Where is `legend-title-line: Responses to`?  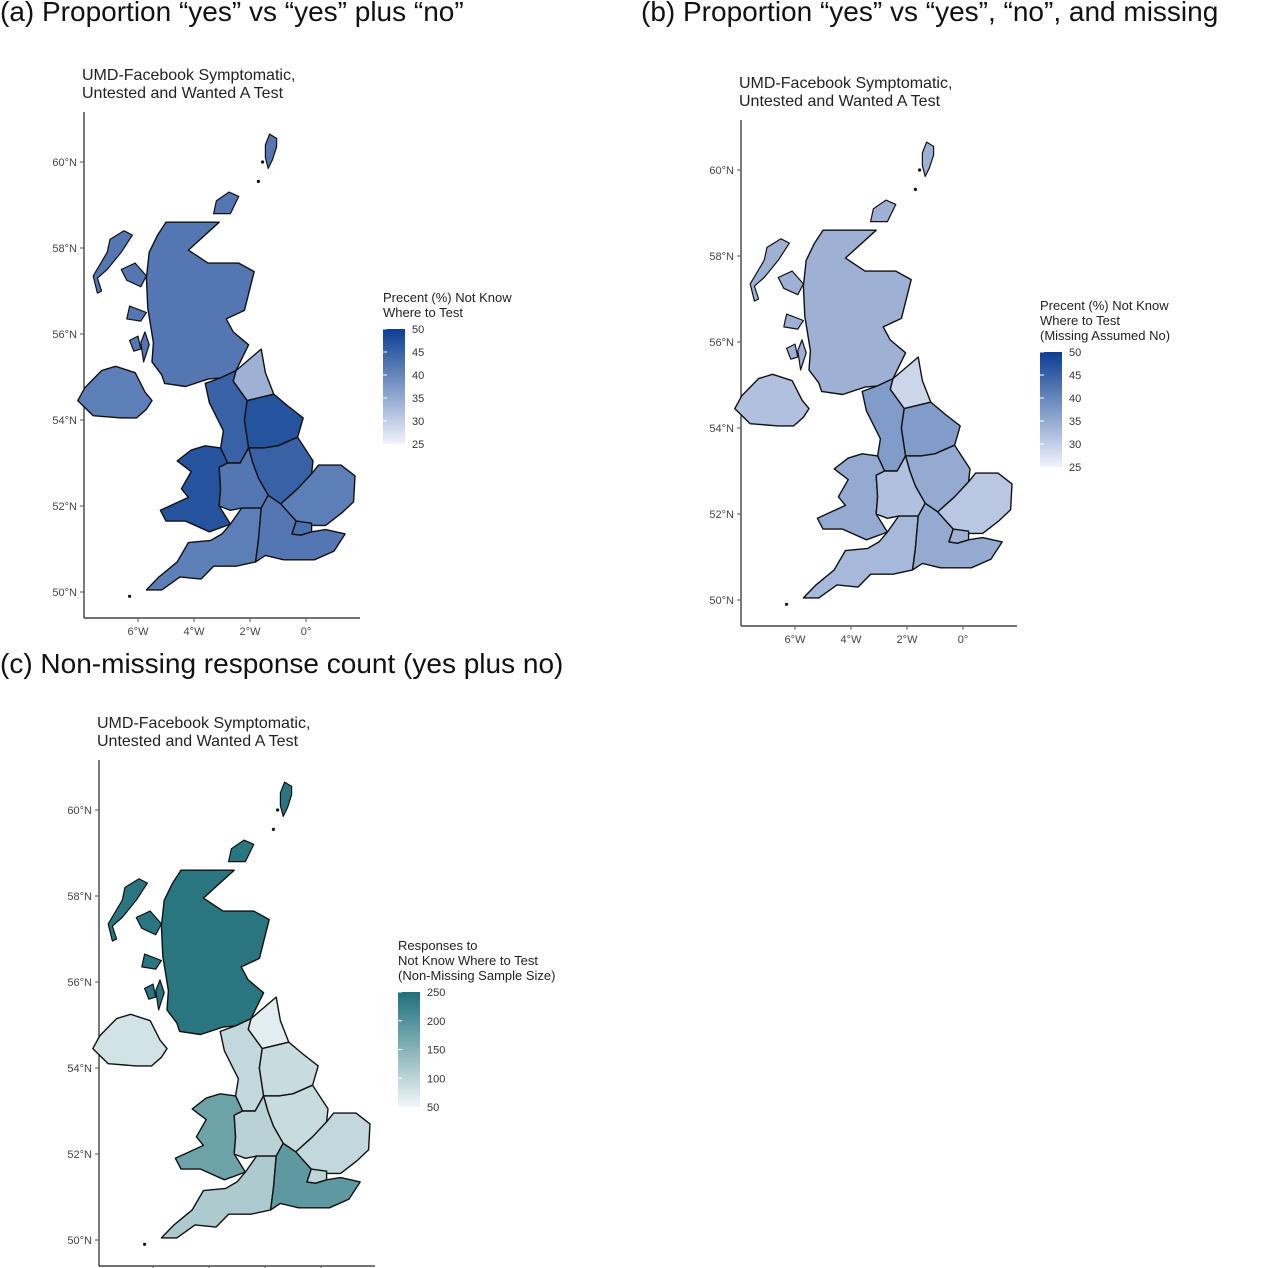 legend-title-line: Responses to is located at coordinates (438, 945).